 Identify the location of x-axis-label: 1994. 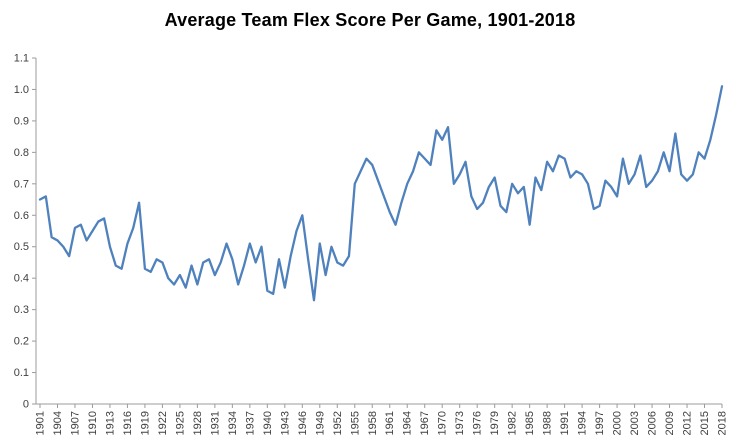
(583, 423).